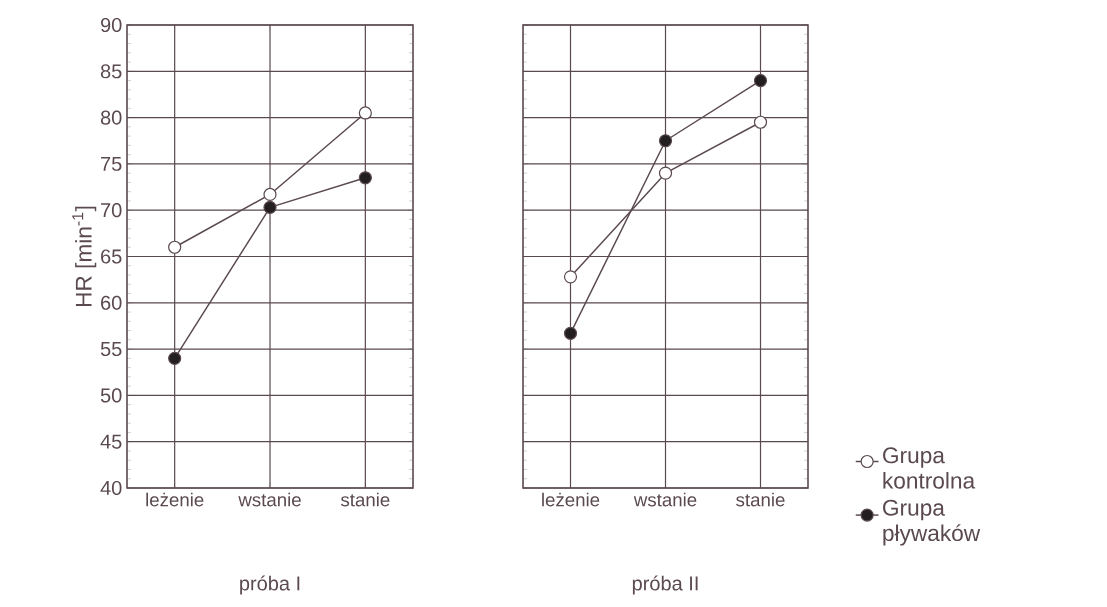 Image resolution: width=1107 pixels, height=607 pixels. Describe the element at coordinates (111, 25) in the screenshot. I see `y-tick-label: 90` at that location.